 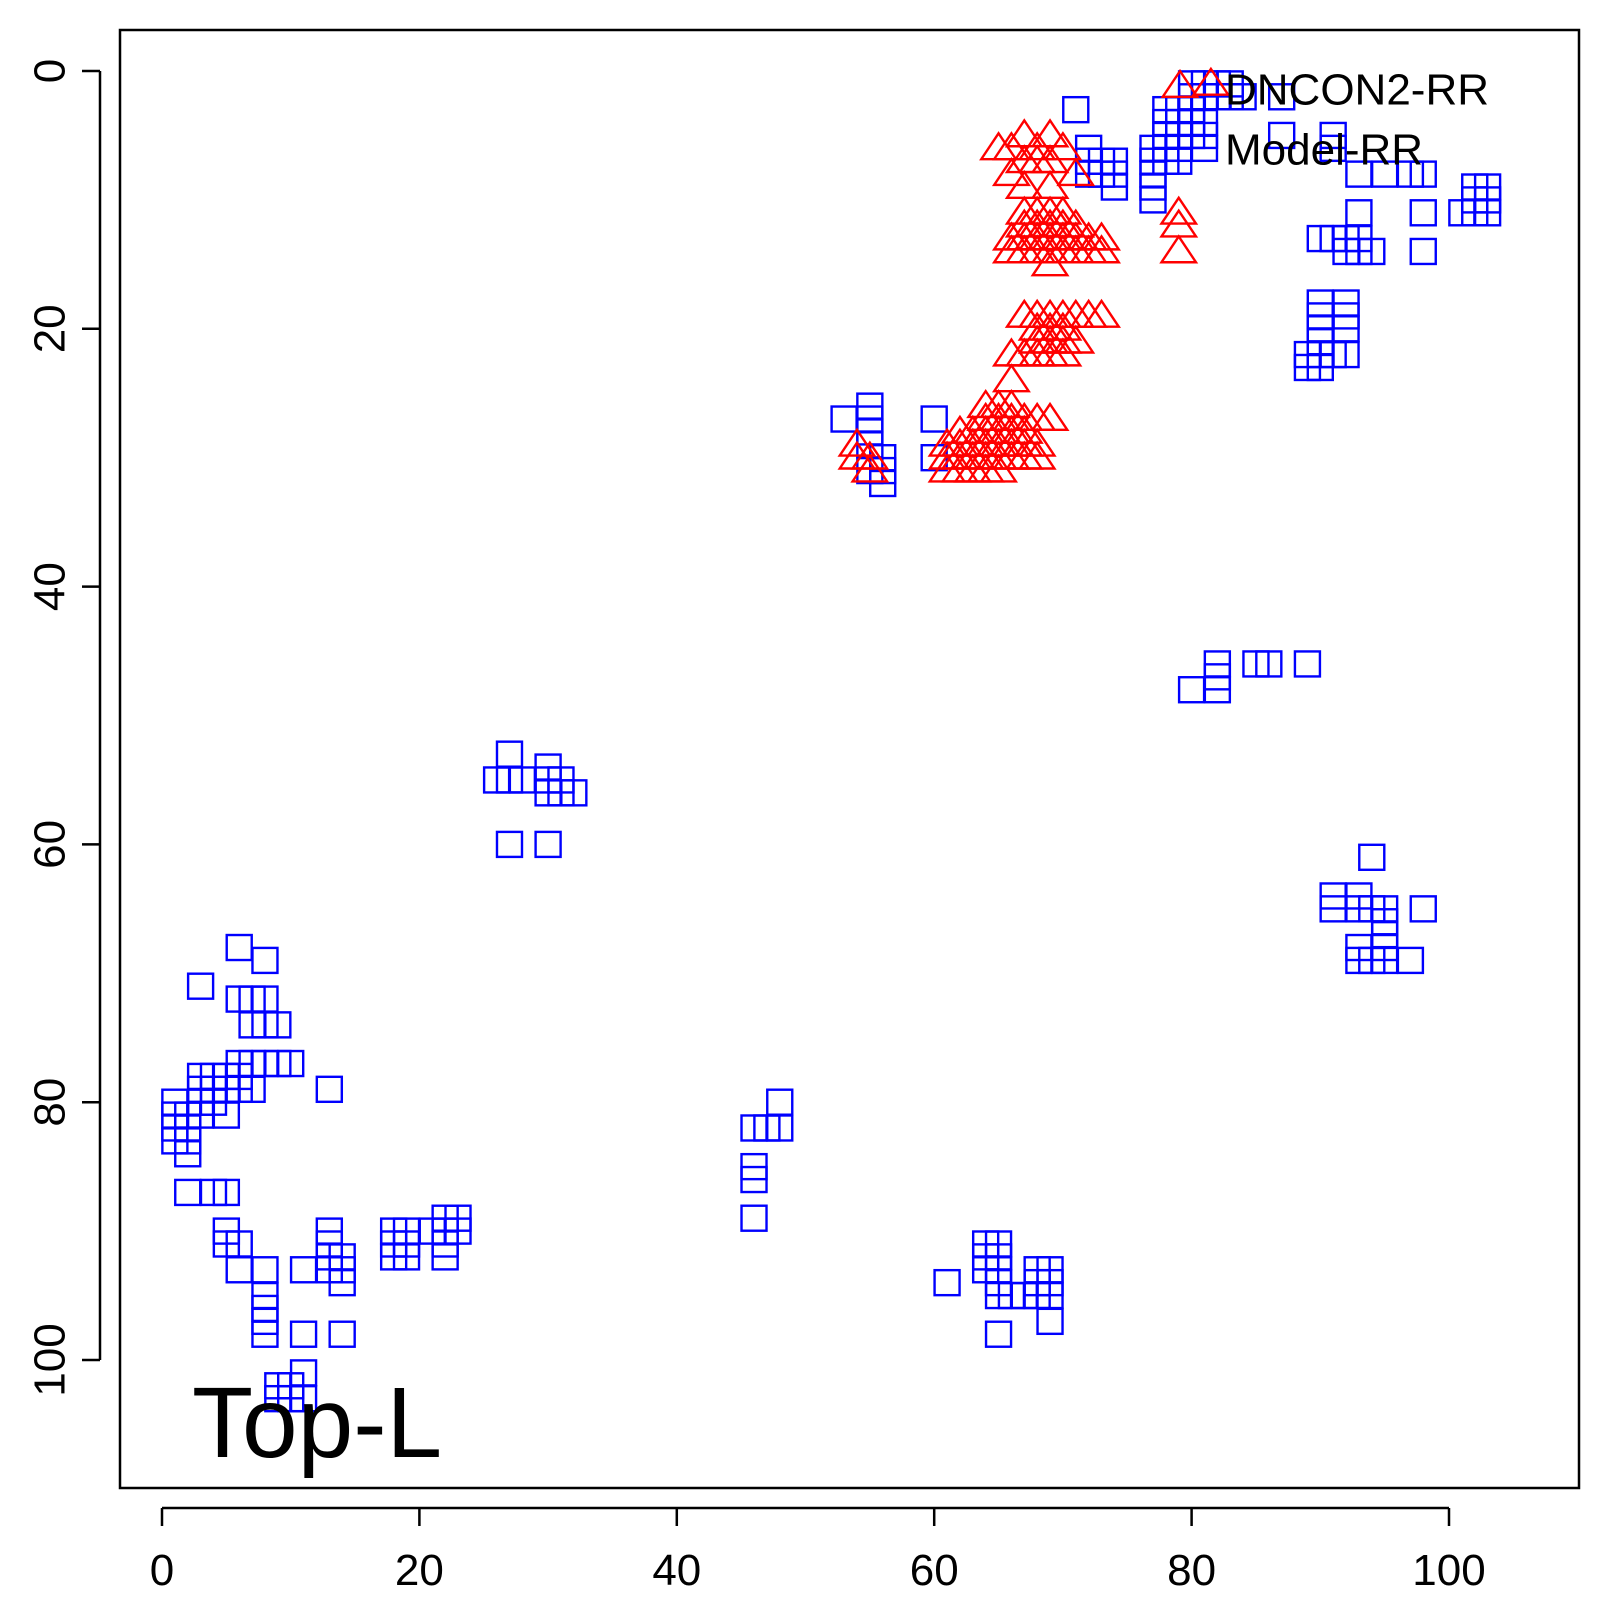 What do you see at coordinates (50, 71) in the screenshot?
I see `y-tick-label: 0` at bounding box center [50, 71].